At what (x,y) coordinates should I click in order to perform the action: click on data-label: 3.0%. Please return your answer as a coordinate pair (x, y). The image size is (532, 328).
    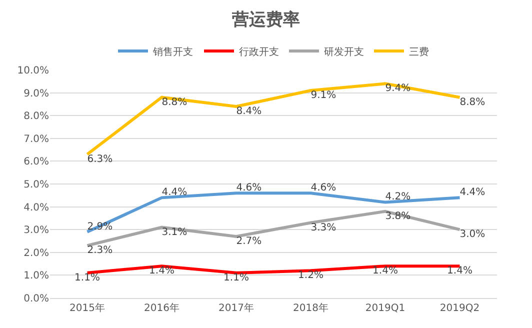
    Looking at the image, I should click on (473, 234).